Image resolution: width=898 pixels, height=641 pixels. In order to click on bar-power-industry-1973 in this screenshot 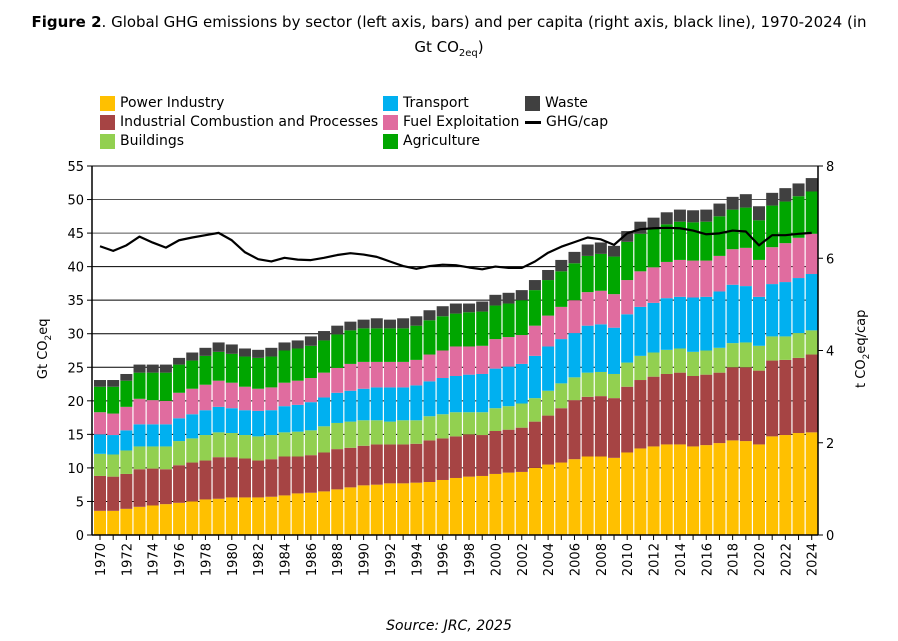, I will do `click(139, 520)`.